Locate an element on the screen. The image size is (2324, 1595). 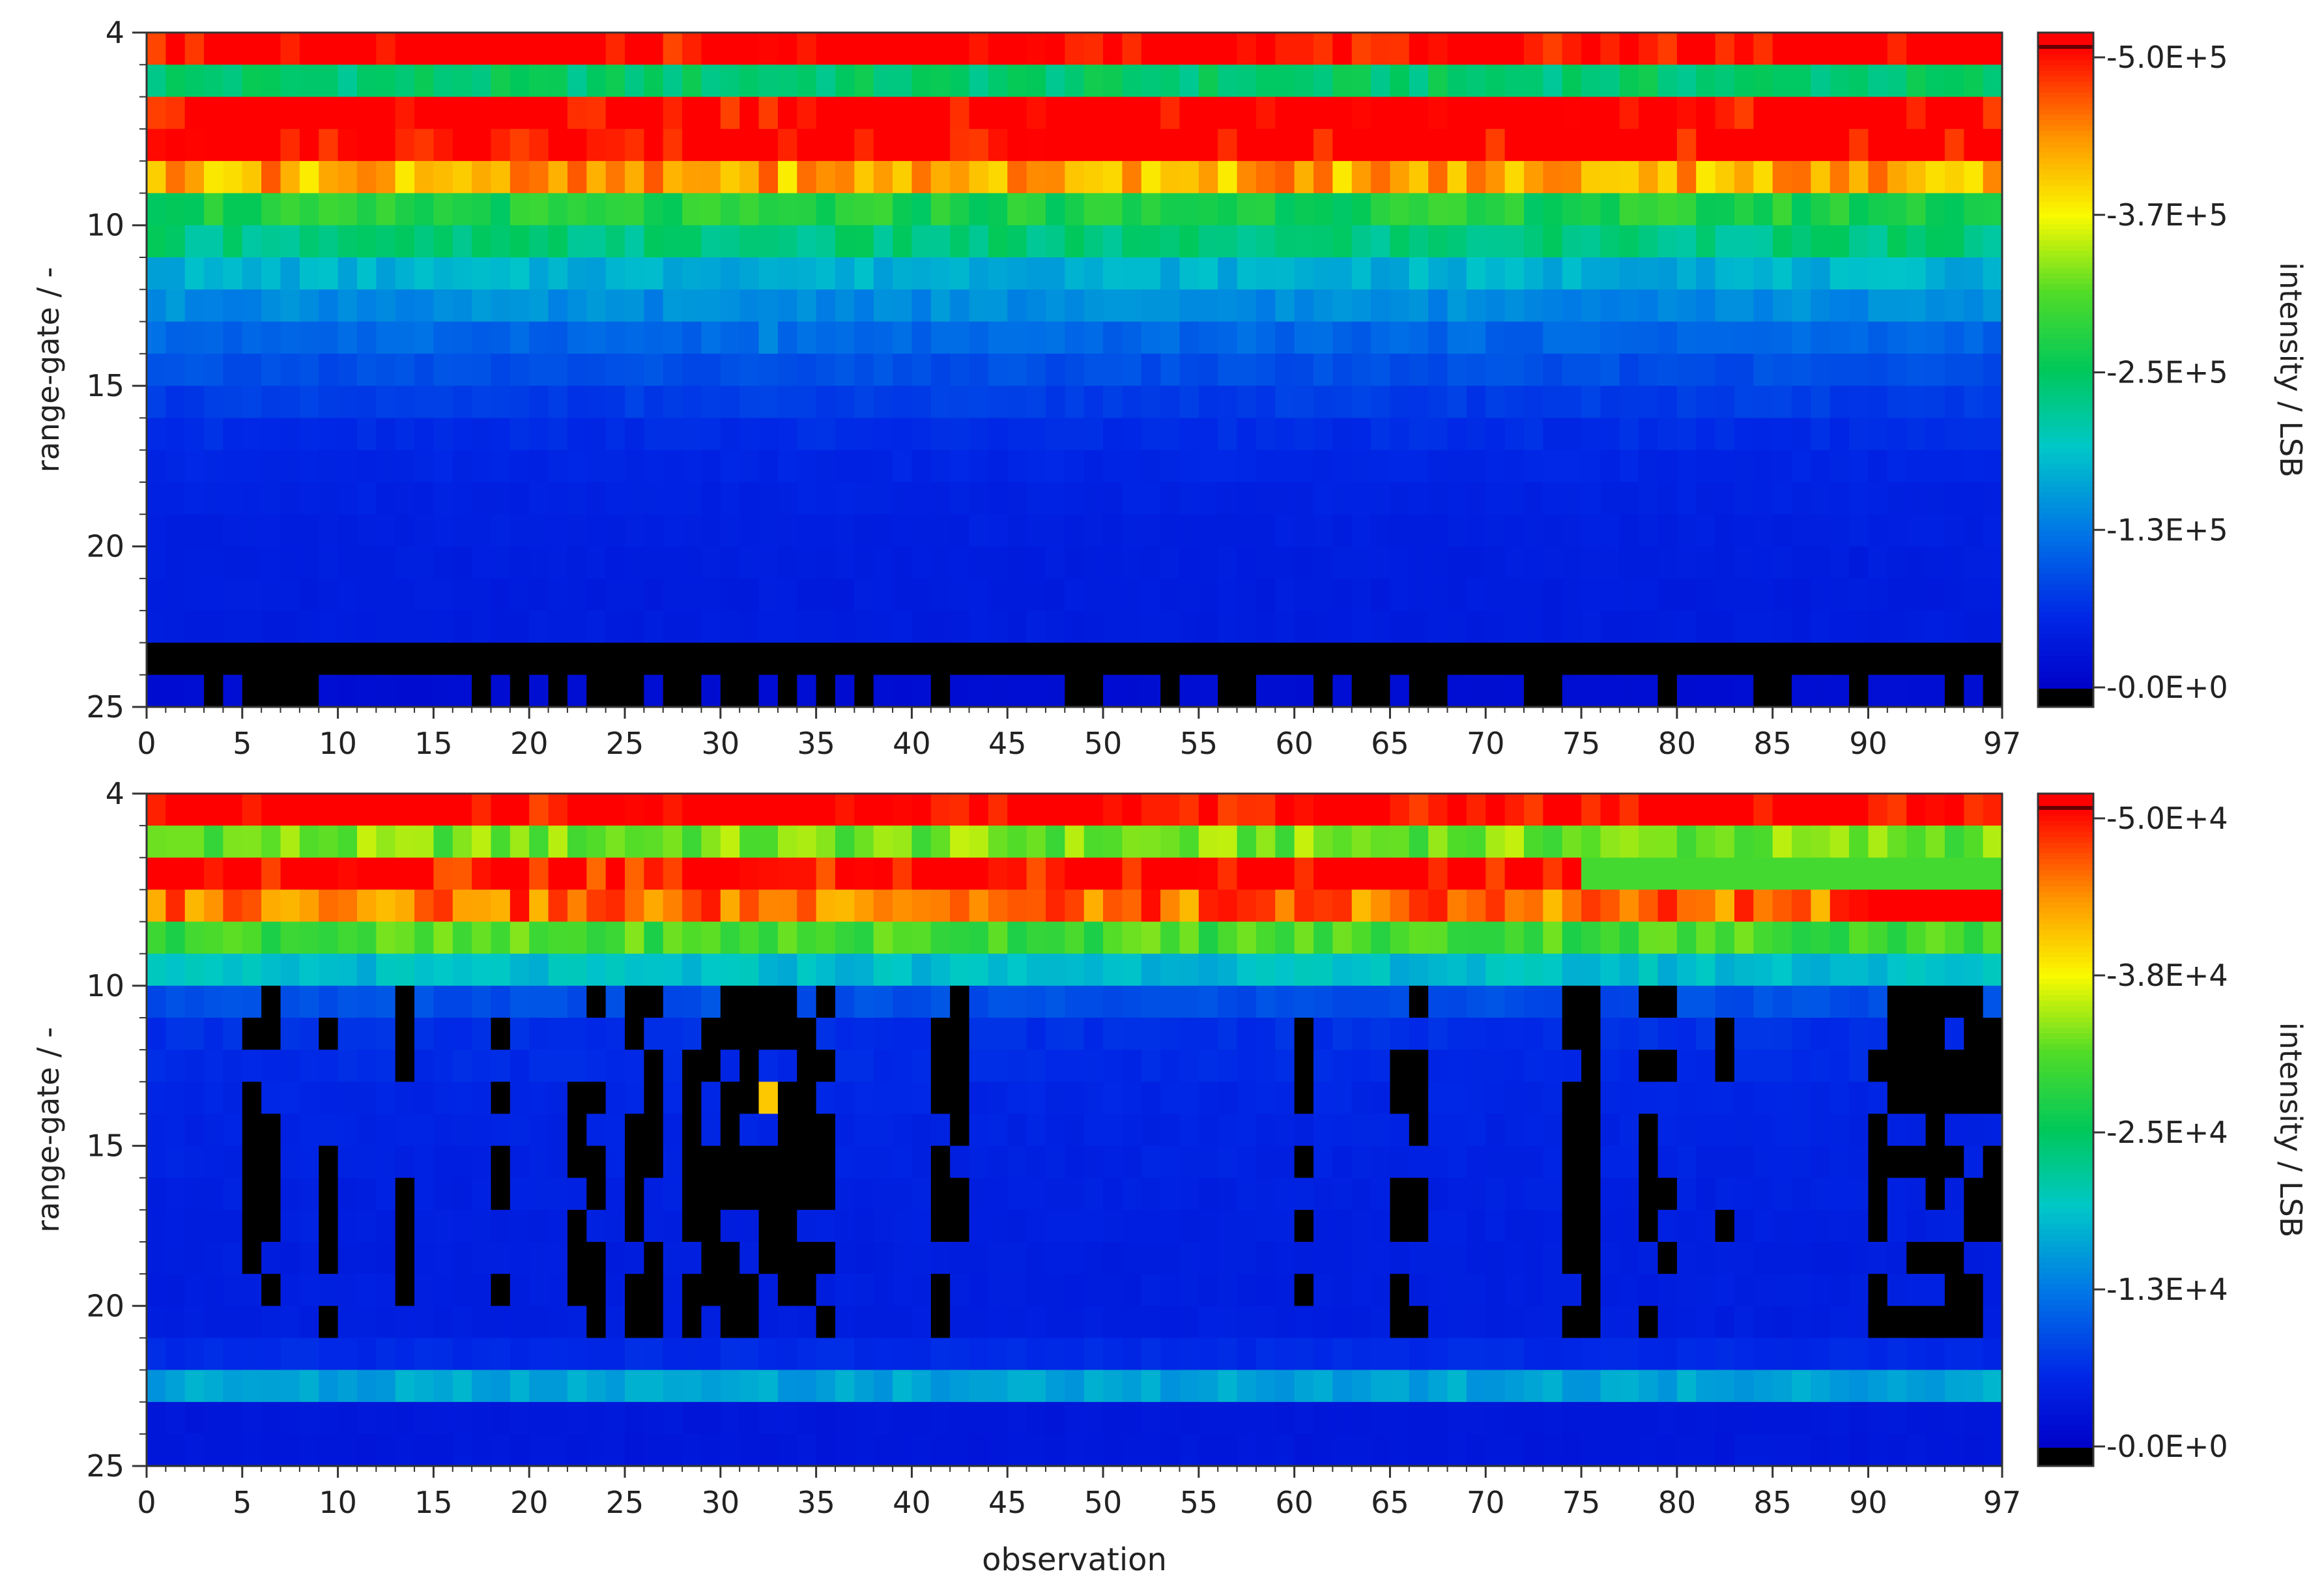
x-tick-label: 90 is located at coordinates (1868, 743).